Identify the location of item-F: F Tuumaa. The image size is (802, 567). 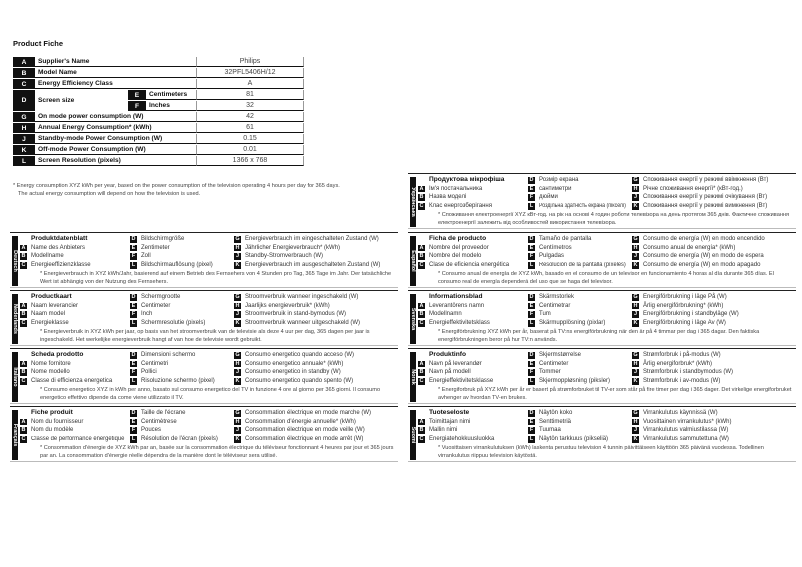
(578, 430).